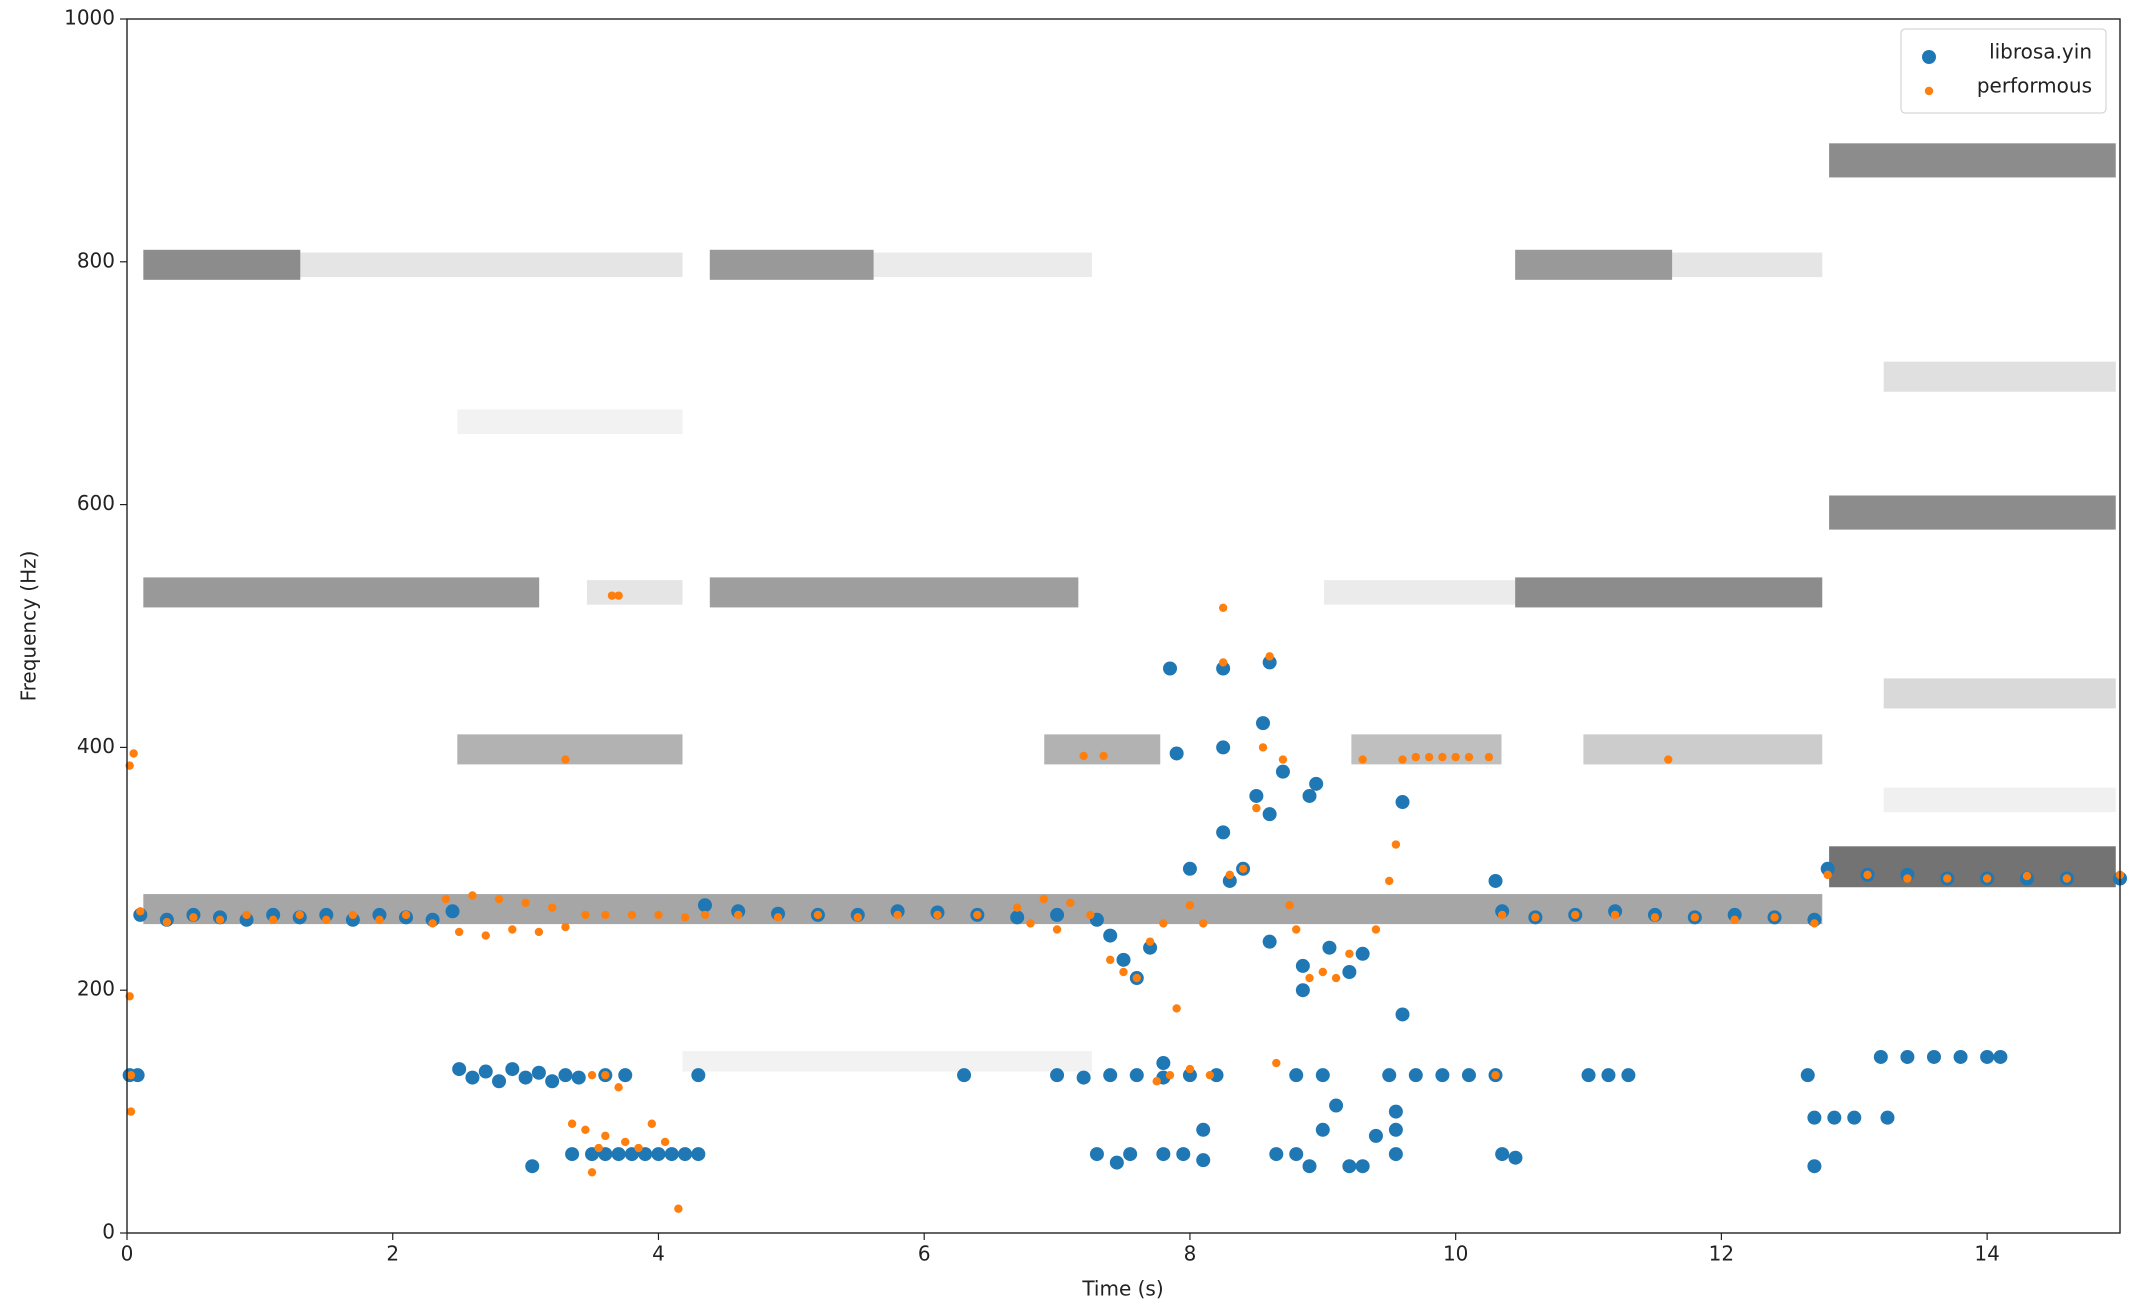  What do you see at coordinates (96, 746) in the screenshot?
I see `y-tick-label: 400` at bounding box center [96, 746].